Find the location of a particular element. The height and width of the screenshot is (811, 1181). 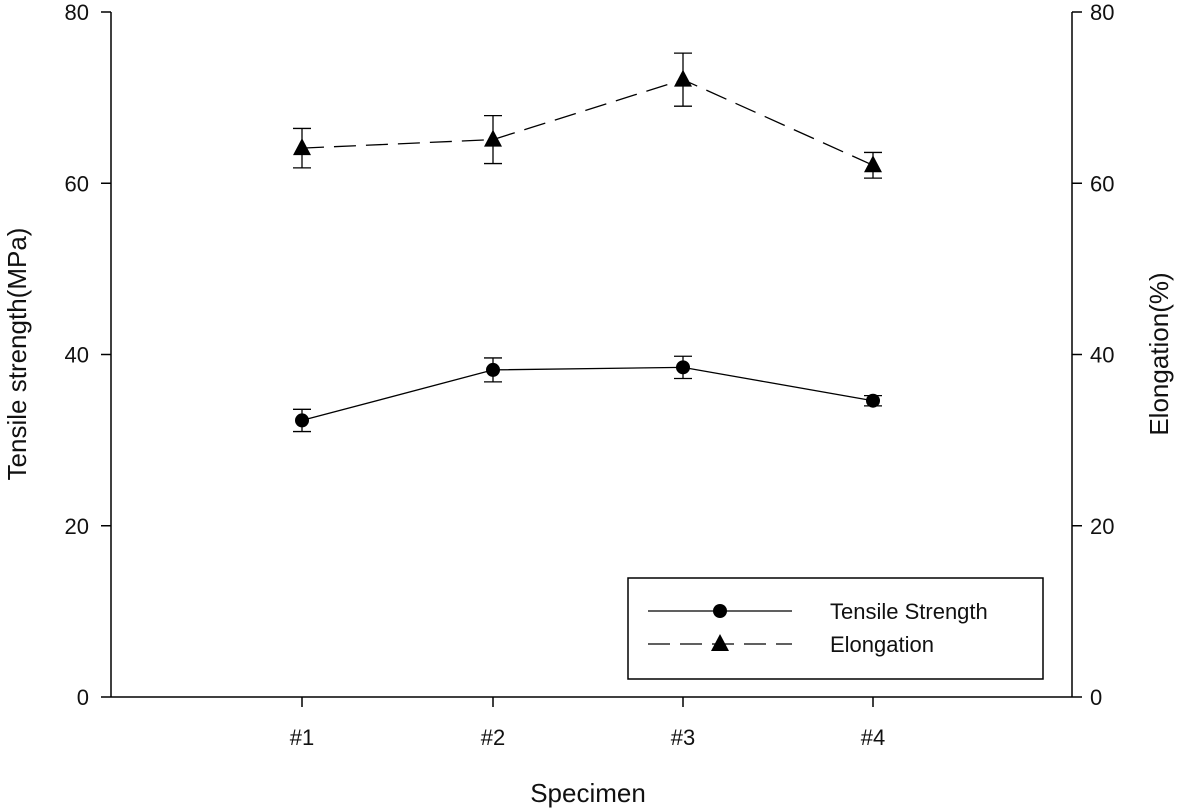

right-y-tick-label: 80 is located at coordinates (1102, 12).